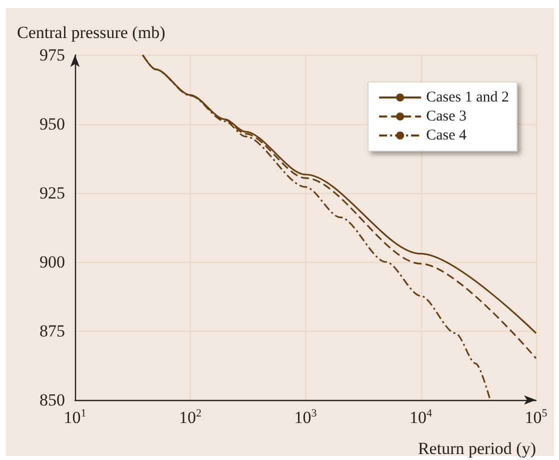  I want to click on y-tick-label: 850, so click(52, 400).